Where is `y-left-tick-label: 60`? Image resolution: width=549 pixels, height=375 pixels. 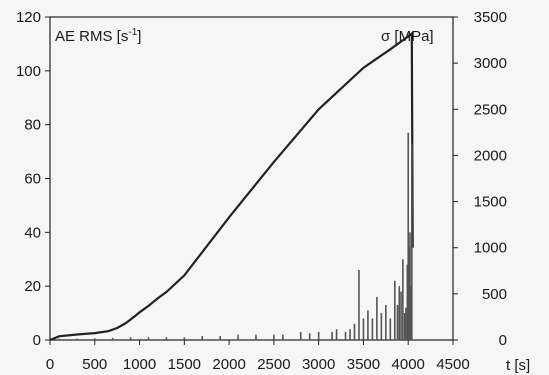
y-left-tick-label: 60 is located at coordinates (32, 179).